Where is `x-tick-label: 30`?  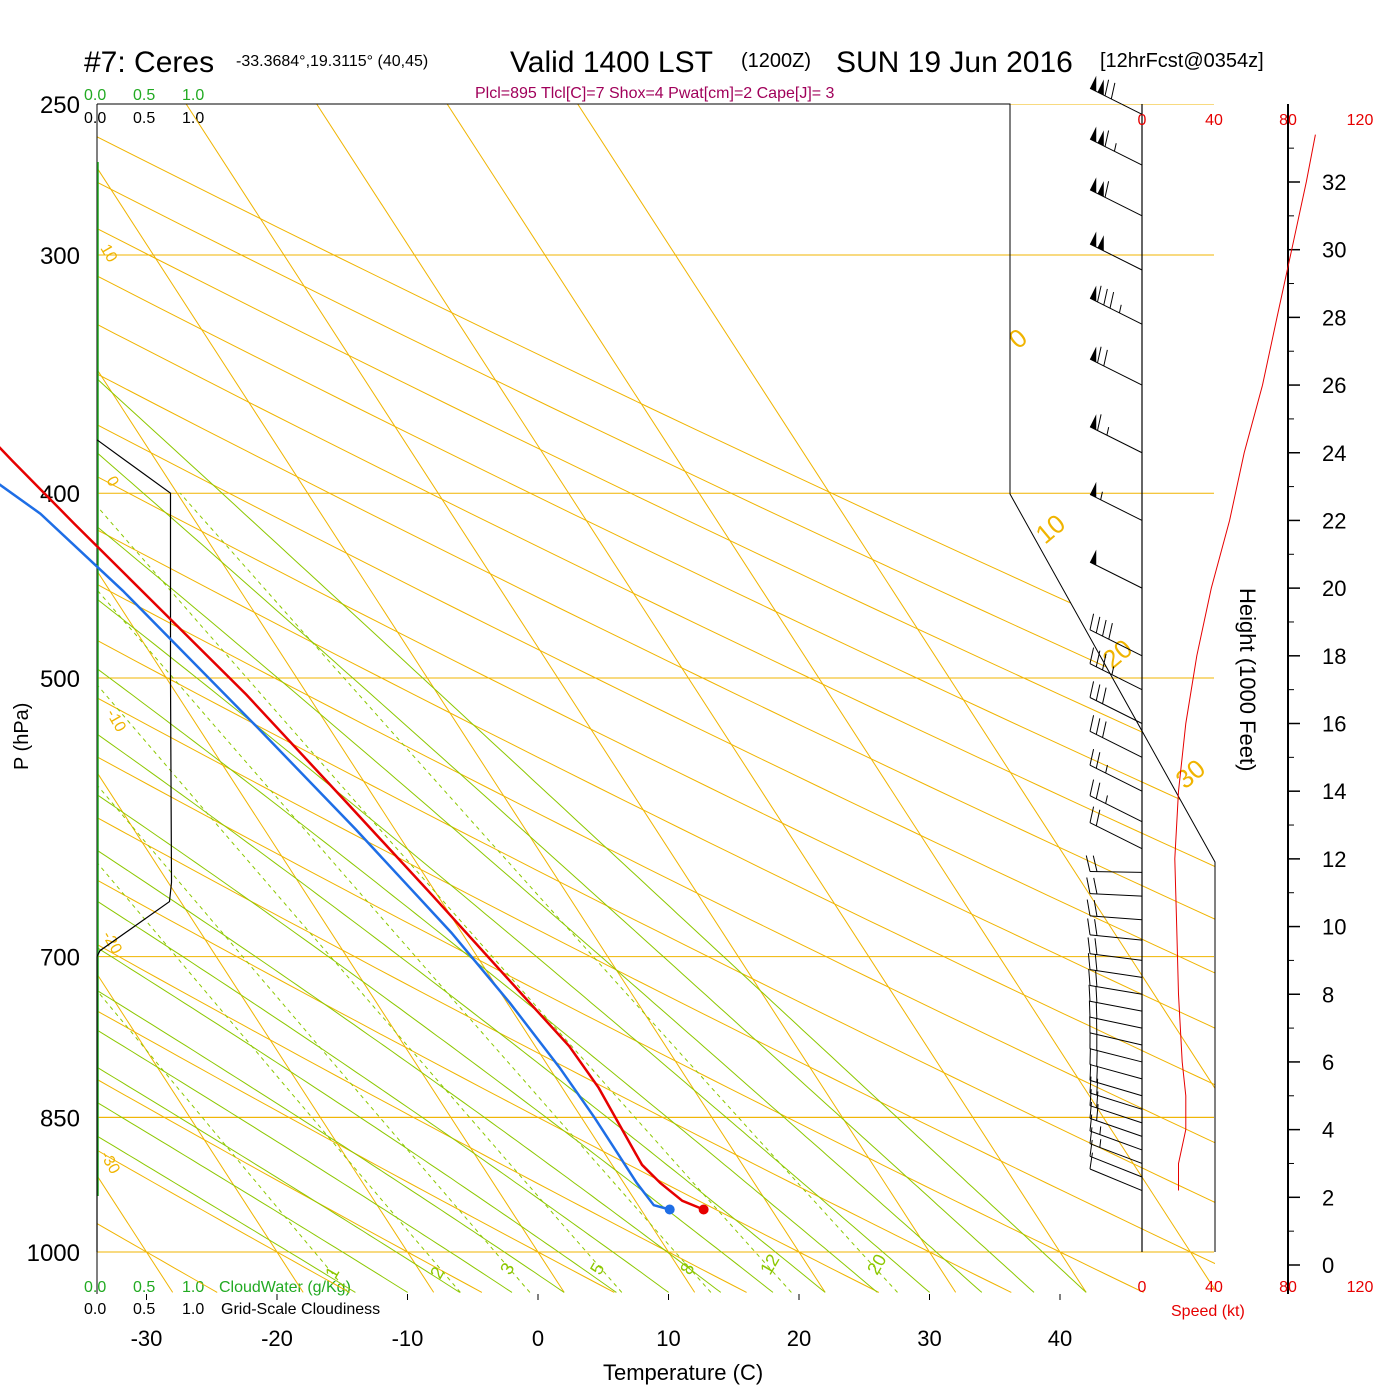 x-tick-label: 30 is located at coordinates (929, 1338).